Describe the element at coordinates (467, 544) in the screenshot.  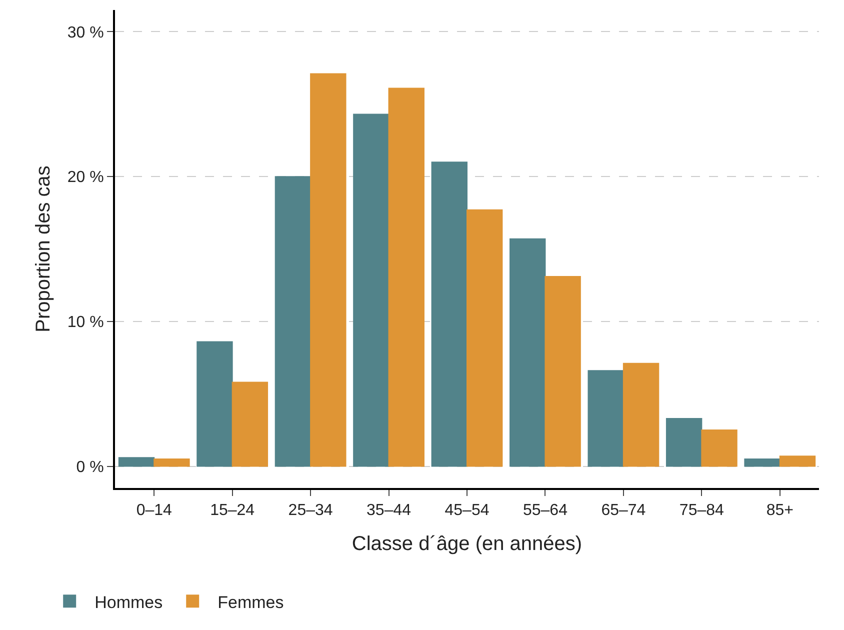
I see `x-axis-title: Classe d´âge (en années)` at that location.